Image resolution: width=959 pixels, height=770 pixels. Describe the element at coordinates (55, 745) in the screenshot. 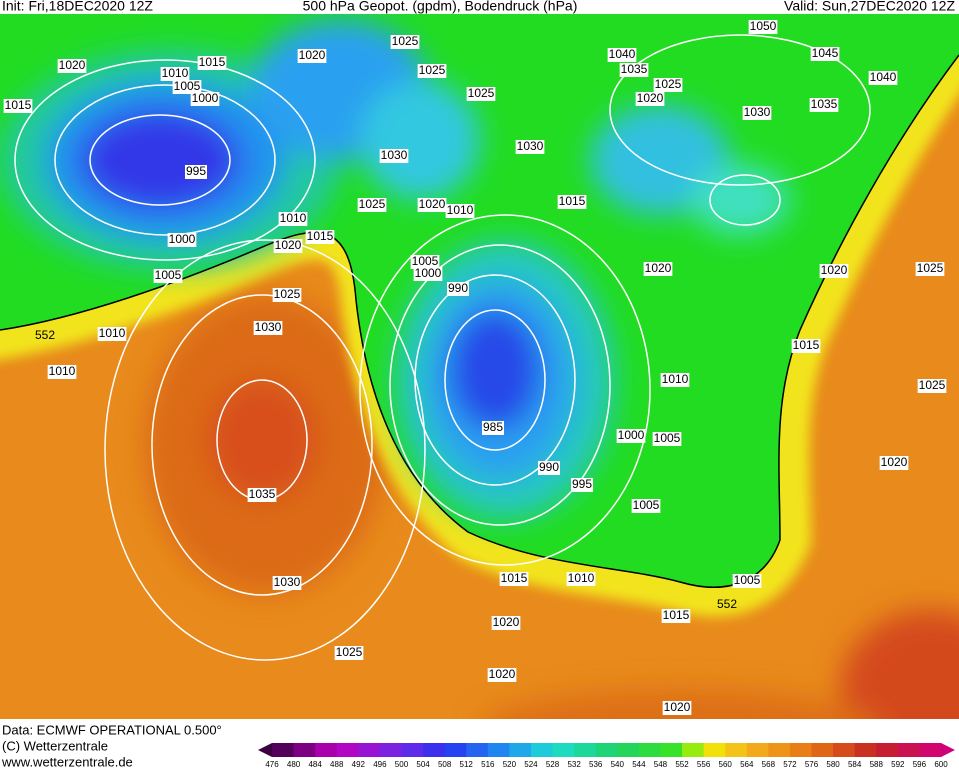

I see `copyright: (C) Wetterzentrale` at that location.